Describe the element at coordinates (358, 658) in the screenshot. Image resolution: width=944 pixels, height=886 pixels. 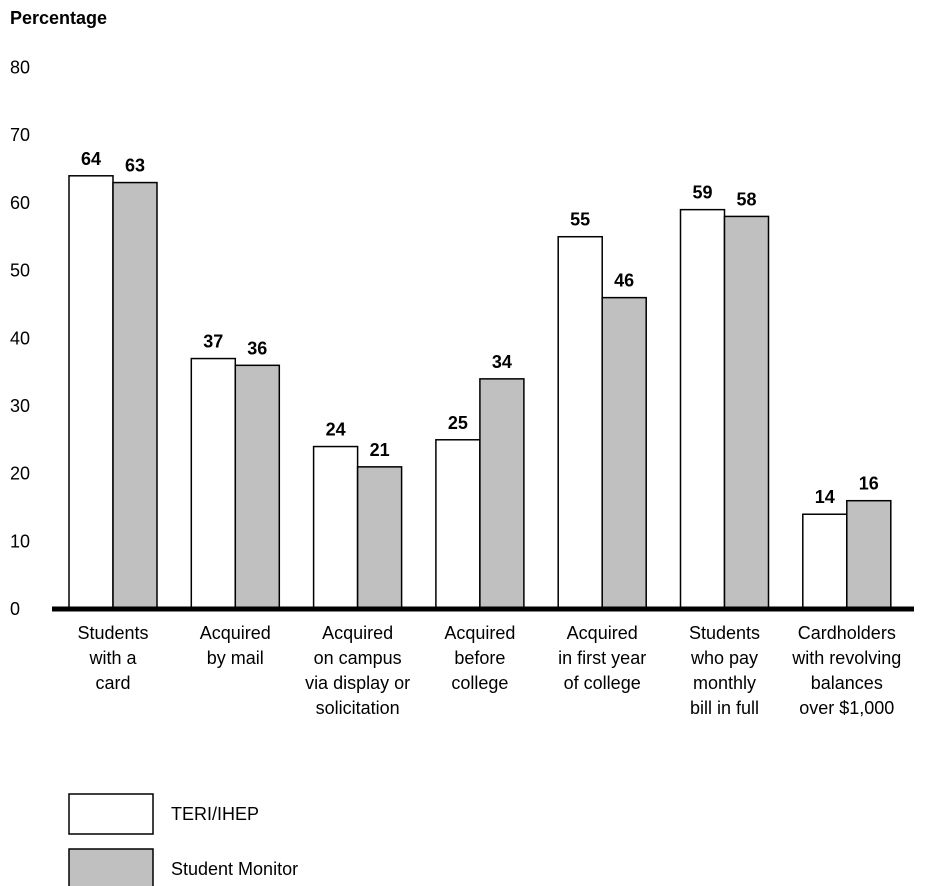
I see `category-label: on campus` at that location.